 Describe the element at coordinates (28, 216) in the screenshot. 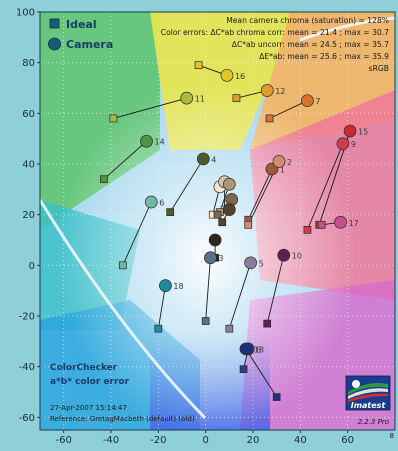

I see `y-tick-labels: 100 80 60 40 20 0 -20 -40 -60` at that location.